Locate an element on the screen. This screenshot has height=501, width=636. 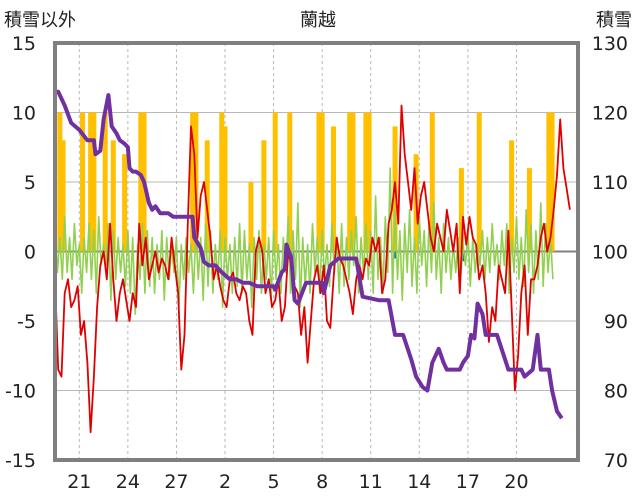
x-tick-label-3: 2 is located at coordinates (225, 482).